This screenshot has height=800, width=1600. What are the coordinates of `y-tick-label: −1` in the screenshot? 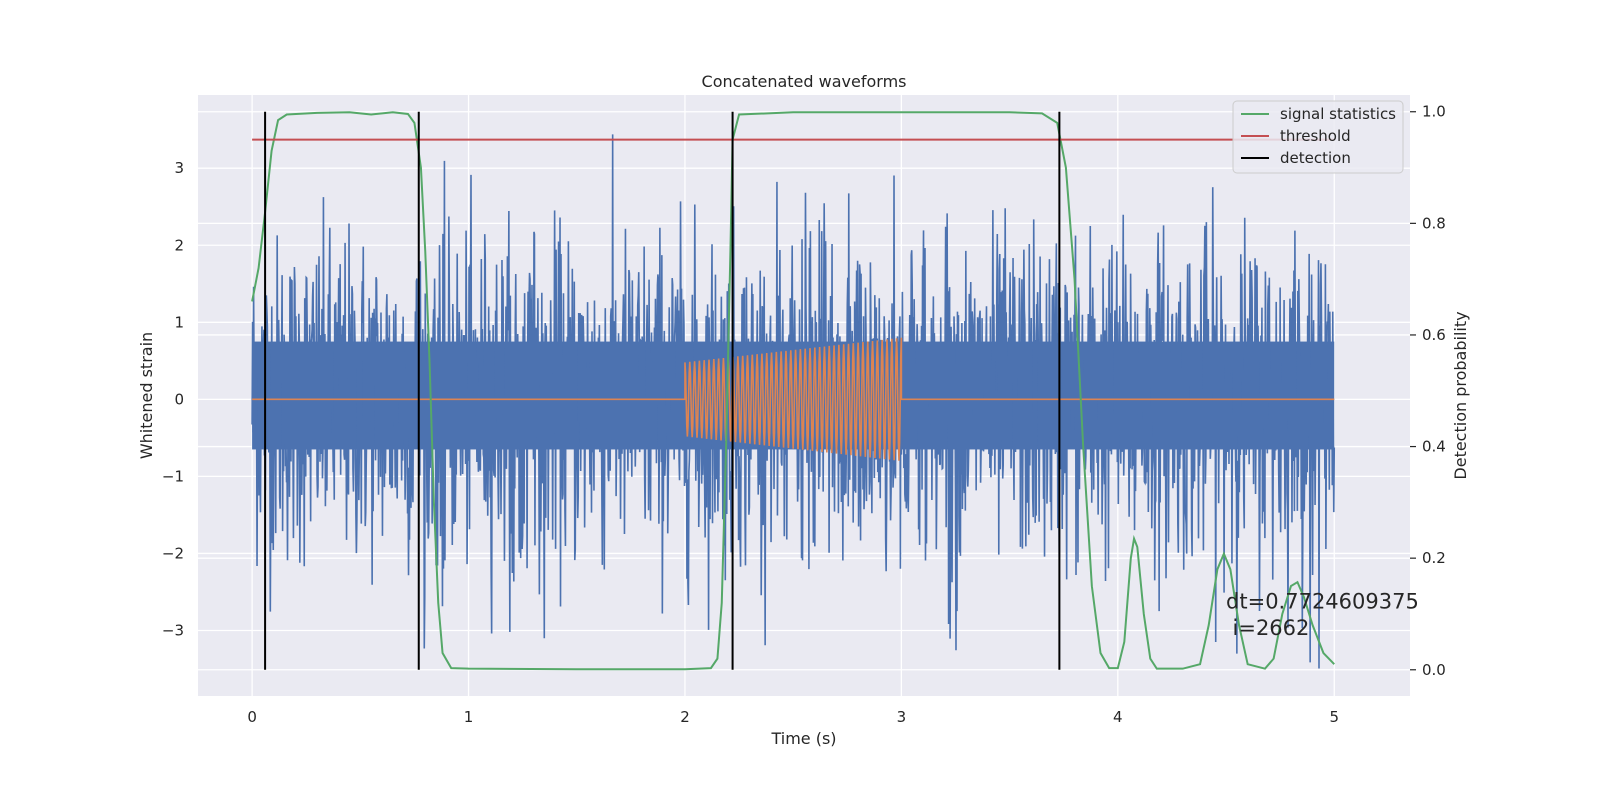 It's located at (173, 476).